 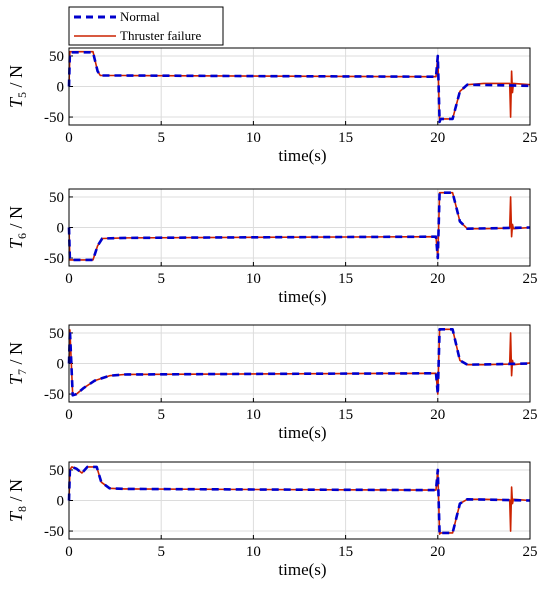 I want to click on legend-label-thruster-failure: Thruster failure, so click(x=160, y=35).